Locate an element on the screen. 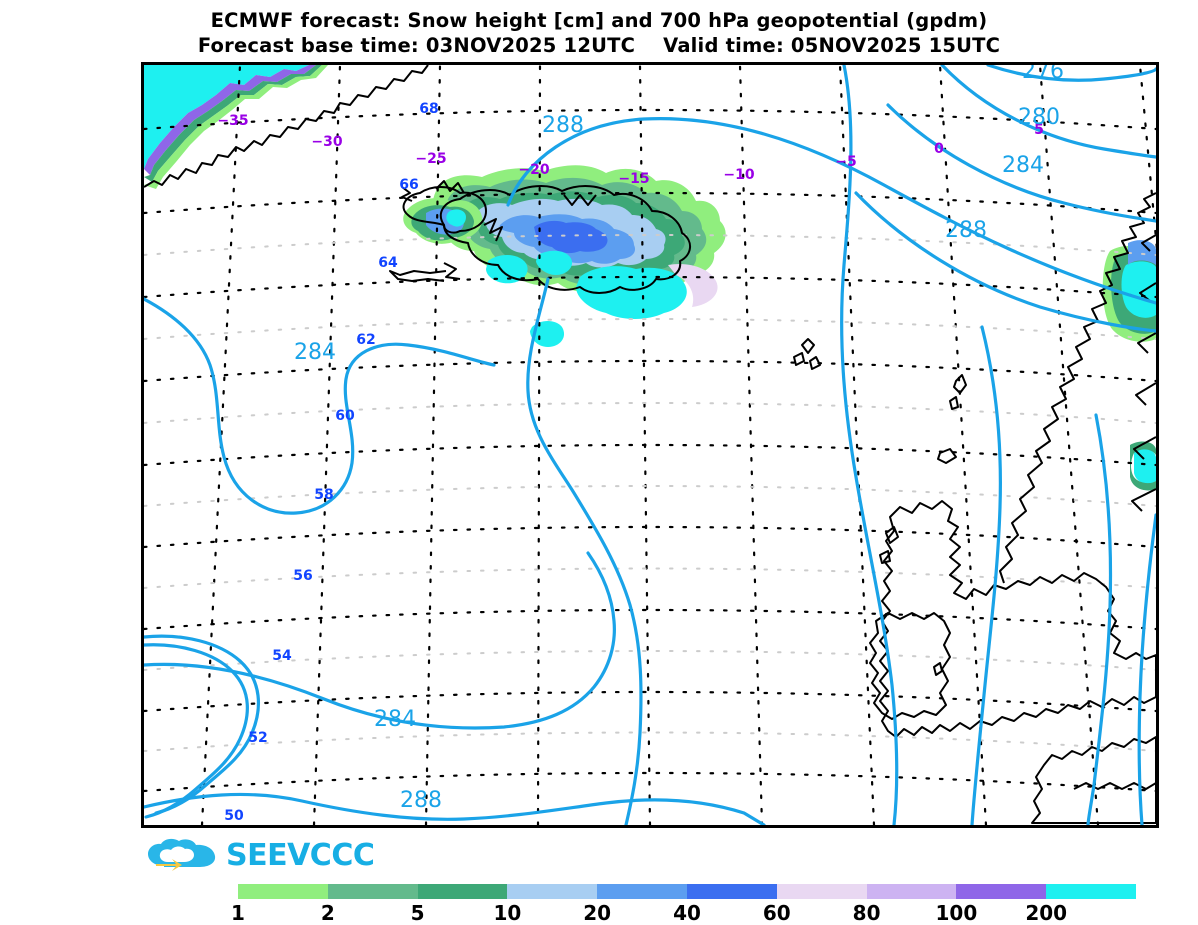 The height and width of the screenshot is (925, 1198). snow-region-greenland is located at coordinates (226, 117).